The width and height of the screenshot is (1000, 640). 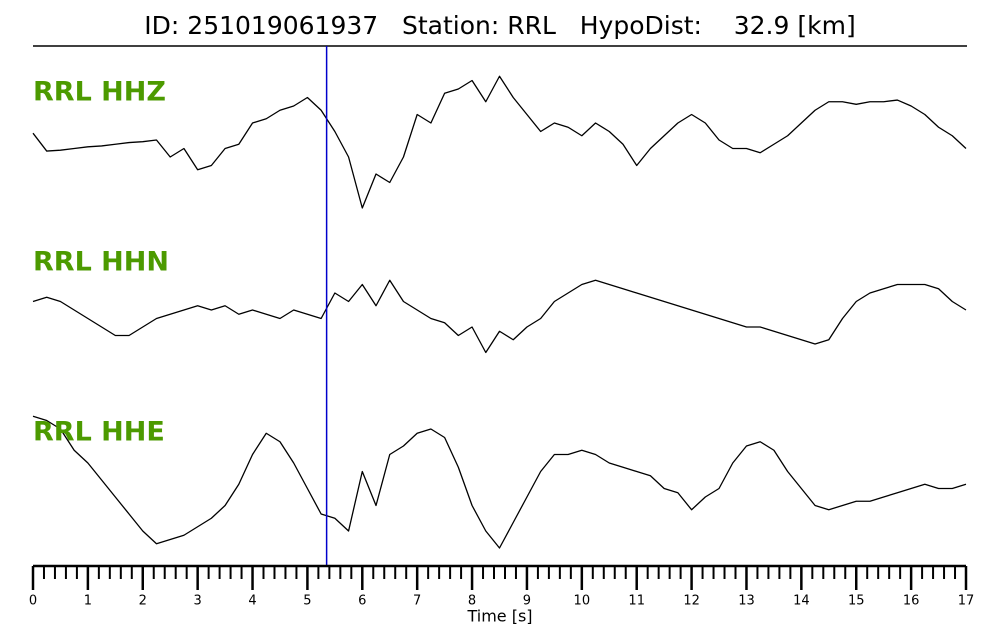 What do you see at coordinates (856, 601) in the screenshot?
I see `x-tick-label: 15` at bounding box center [856, 601].